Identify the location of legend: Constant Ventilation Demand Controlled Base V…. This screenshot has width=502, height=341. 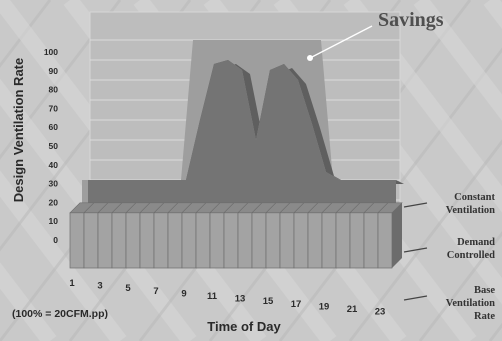
(449, 257).